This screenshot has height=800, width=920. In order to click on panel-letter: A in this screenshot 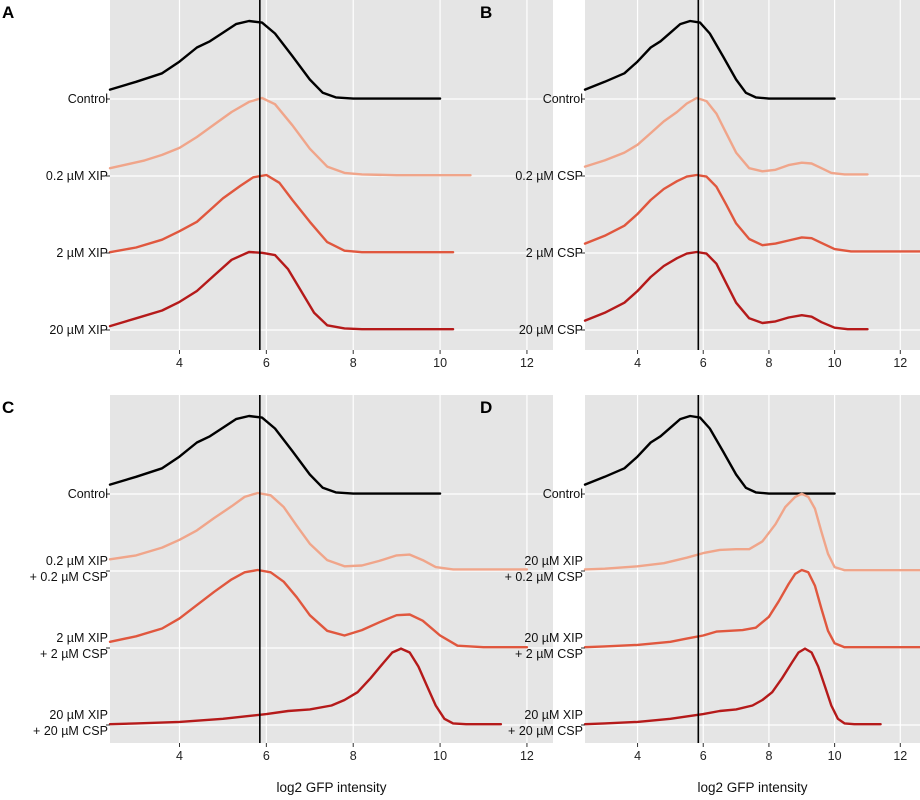, I will do `click(8, 12)`.